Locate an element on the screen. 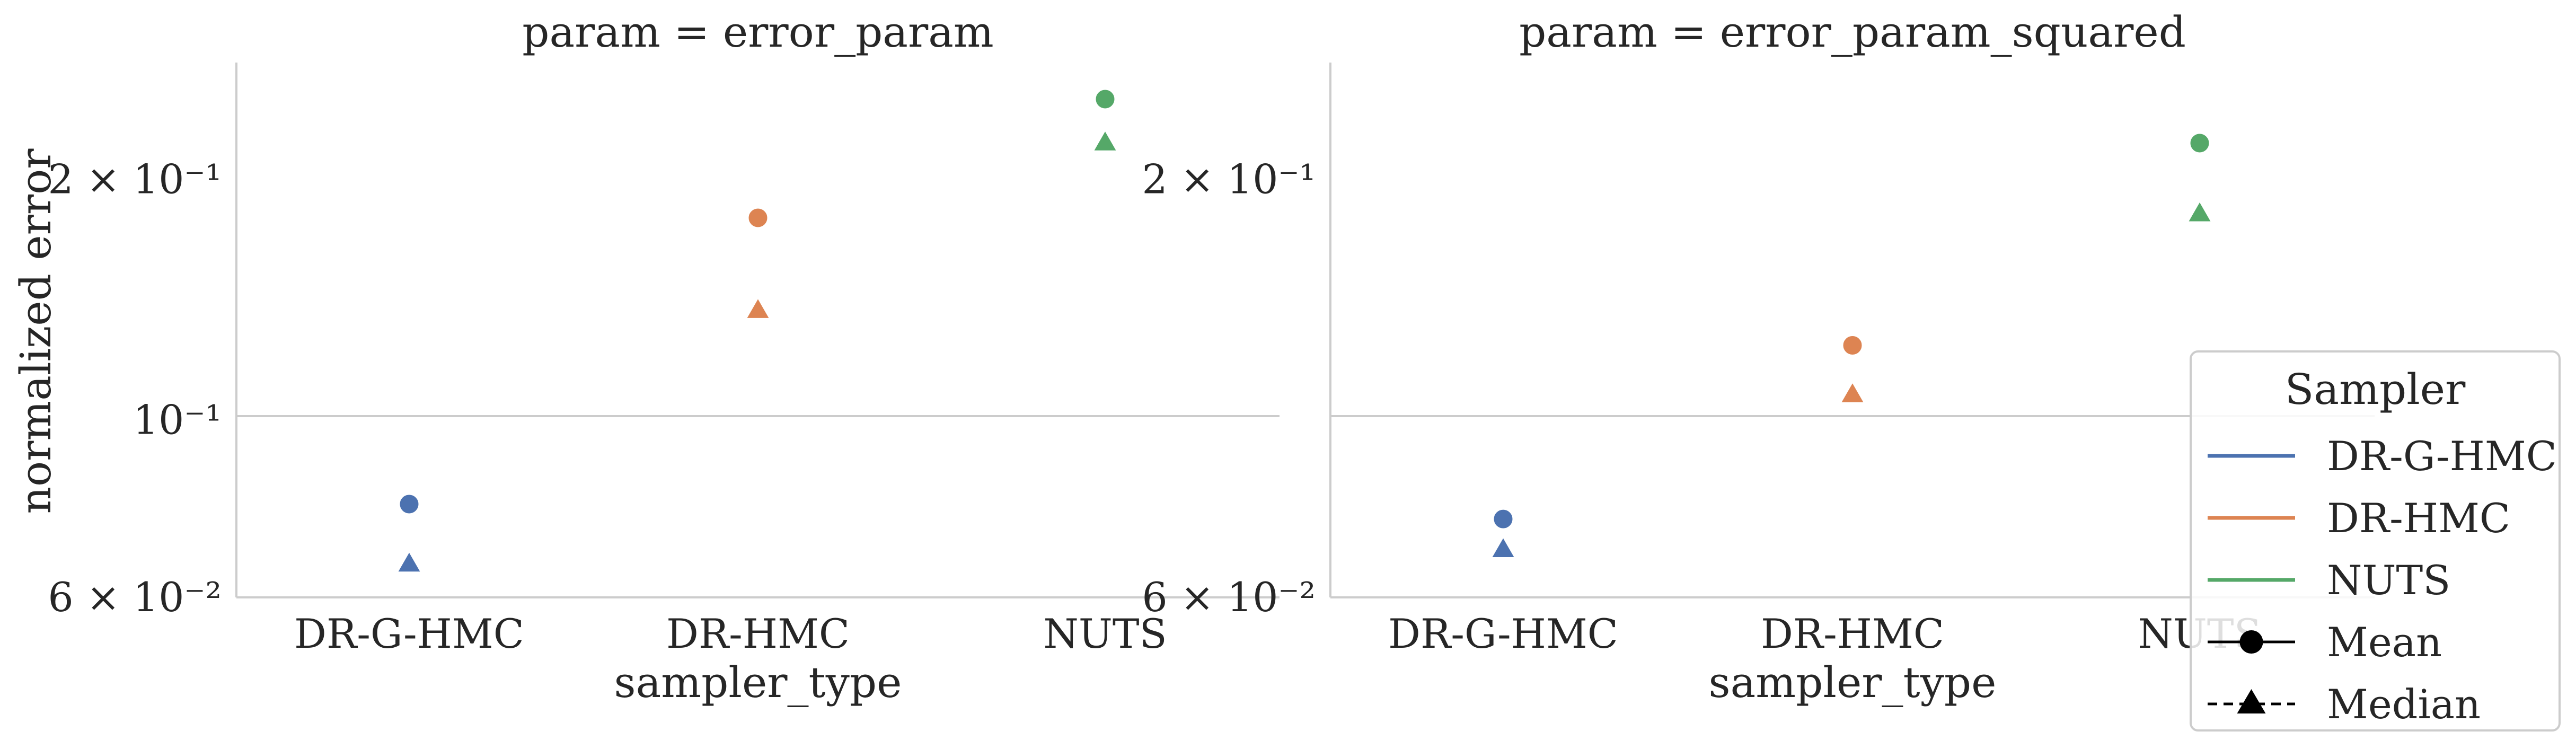  legend-entry-label: NUTS is located at coordinates (2388, 580).